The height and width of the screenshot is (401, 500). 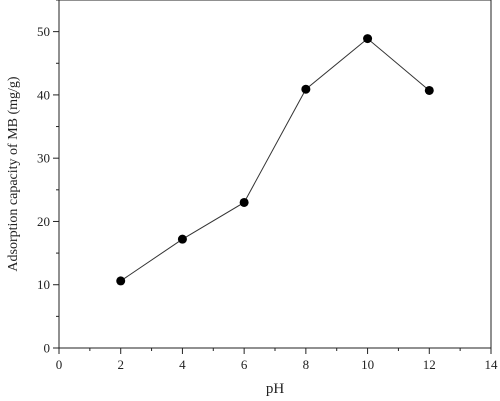 I want to click on y-tick-label: 10, so click(x=43, y=284).